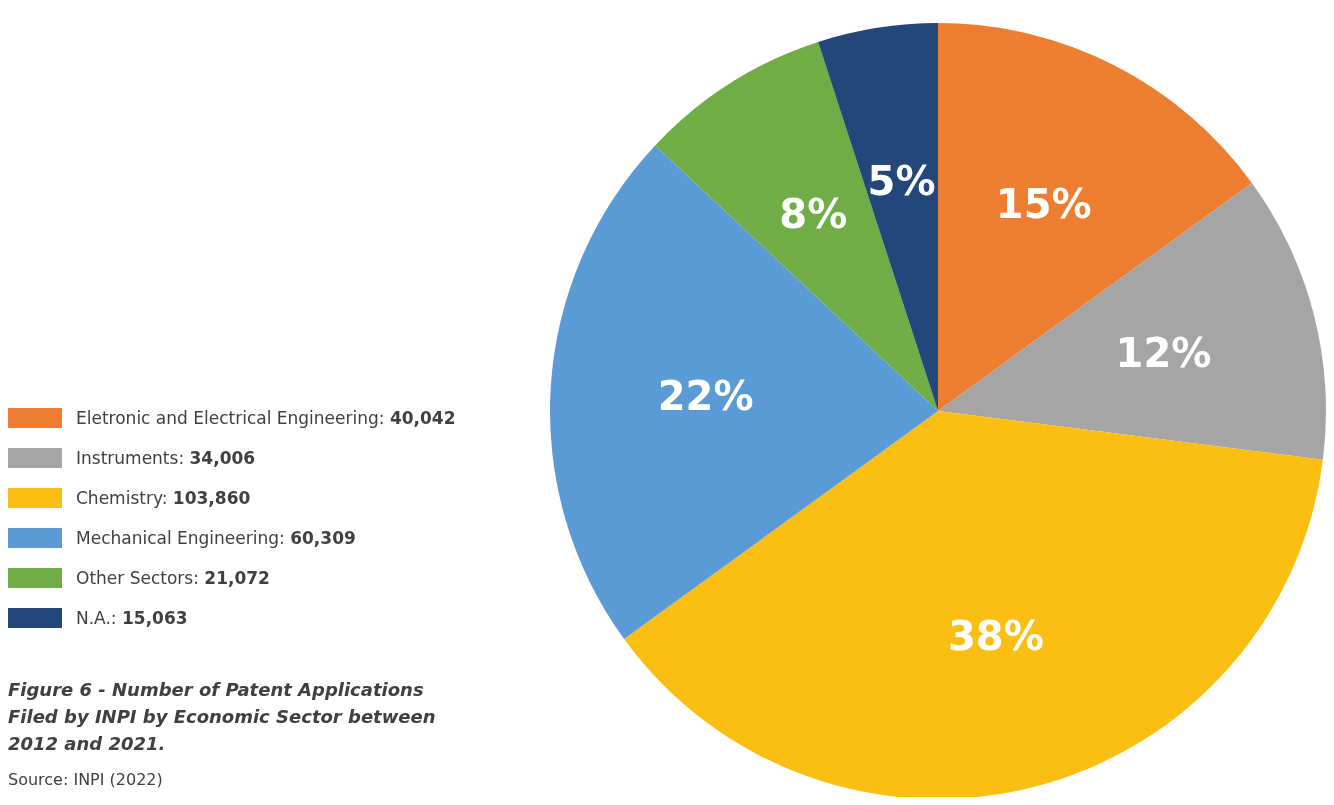  What do you see at coordinates (222, 717) in the screenshot?
I see `text: Figure 6 - Number of Patent Applications Filed by INPI by Economic Sector between 2012 and 2021.` at bounding box center [222, 717].